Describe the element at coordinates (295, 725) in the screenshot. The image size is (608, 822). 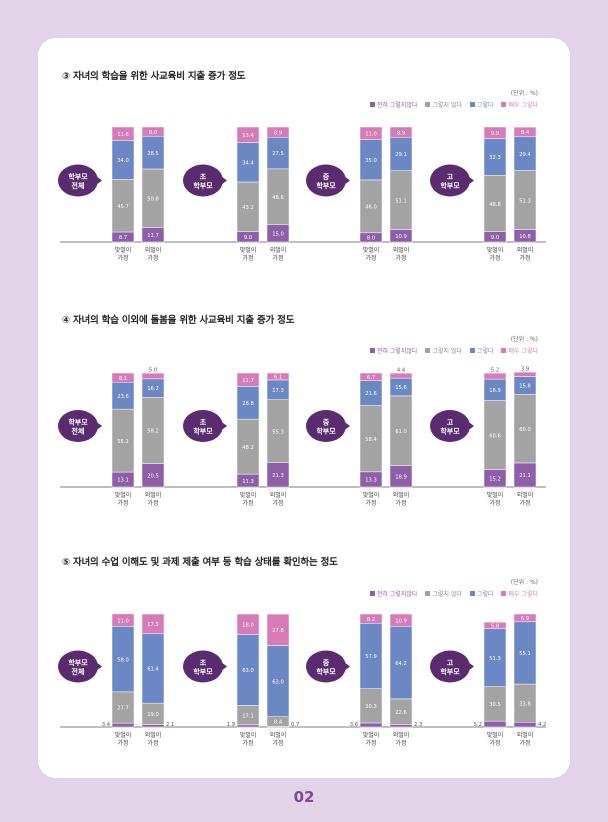
I see `data-label: 0.7` at that location.